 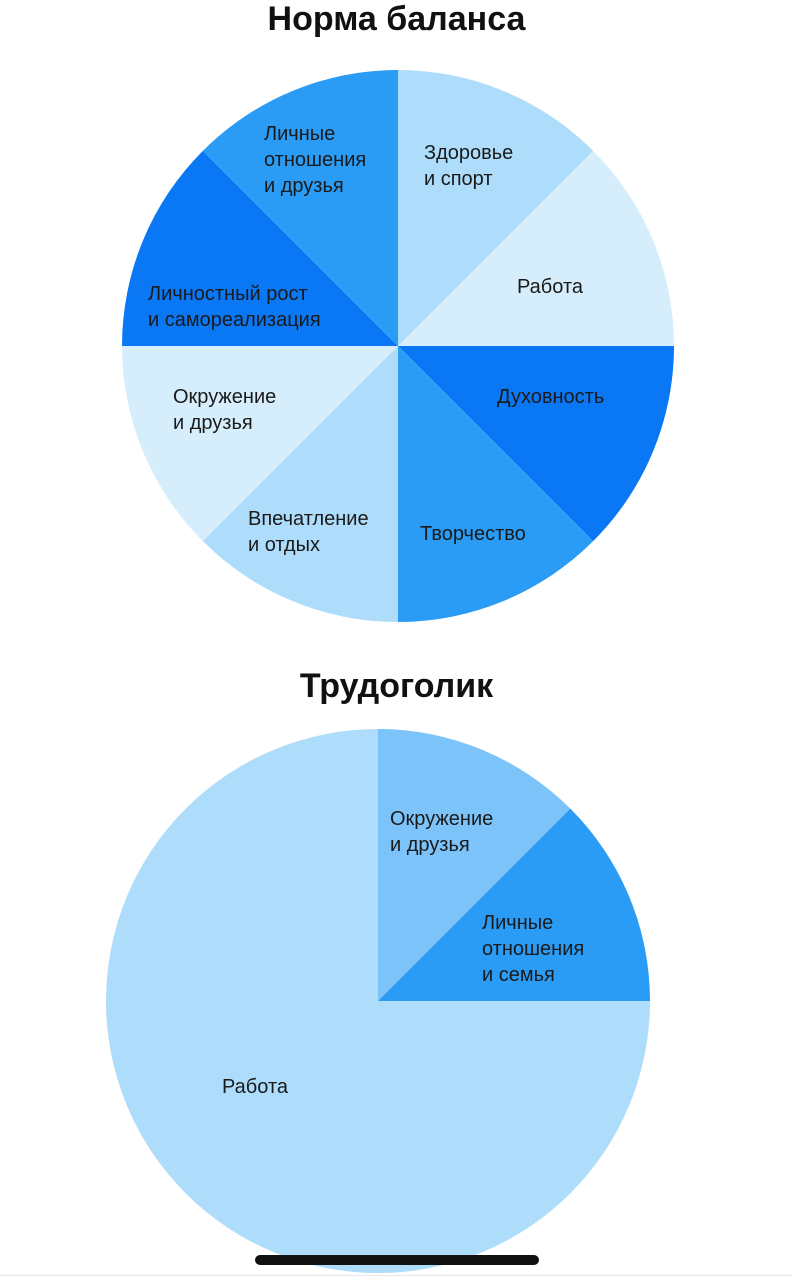 What do you see at coordinates (308, 532) in the screenshot?
I see `slice-label: Впечатление и отдых` at bounding box center [308, 532].